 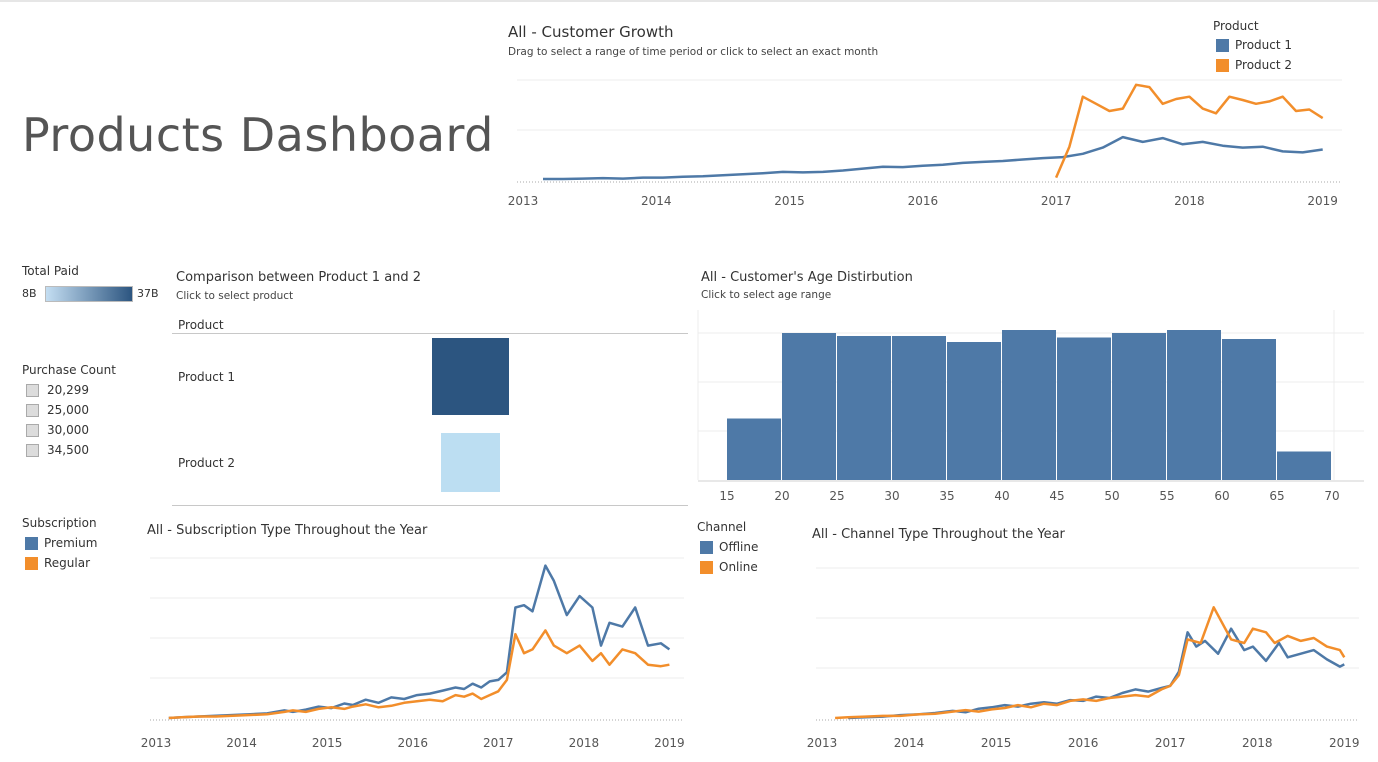 I want to click on series-line-offline, so click(x=1096, y=673).